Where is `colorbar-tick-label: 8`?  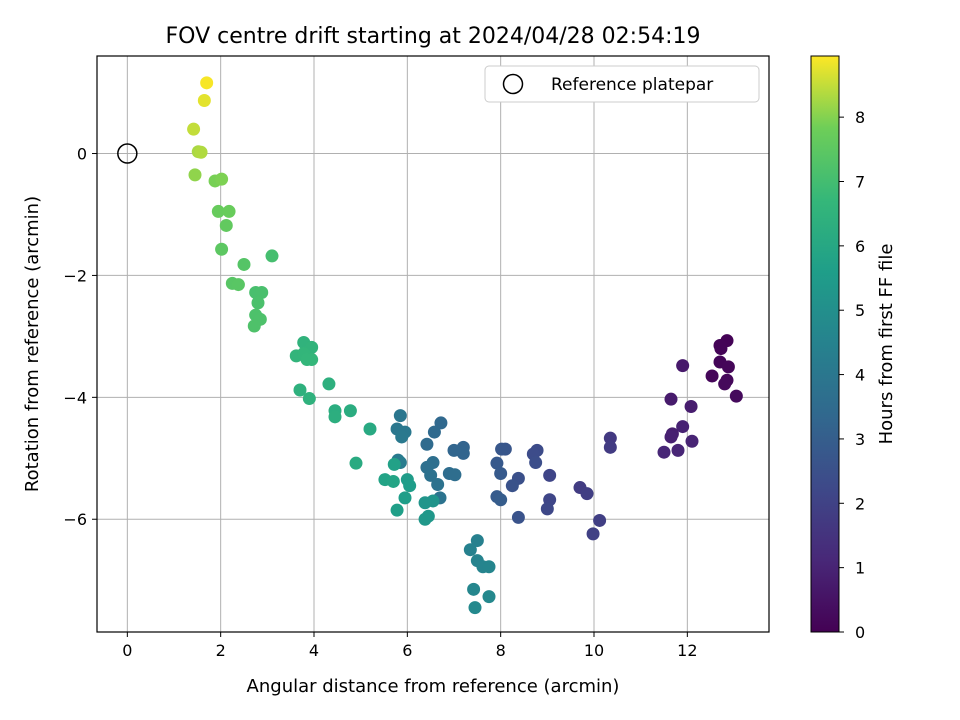
colorbar-tick-label: 8 is located at coordinates (860, 117).